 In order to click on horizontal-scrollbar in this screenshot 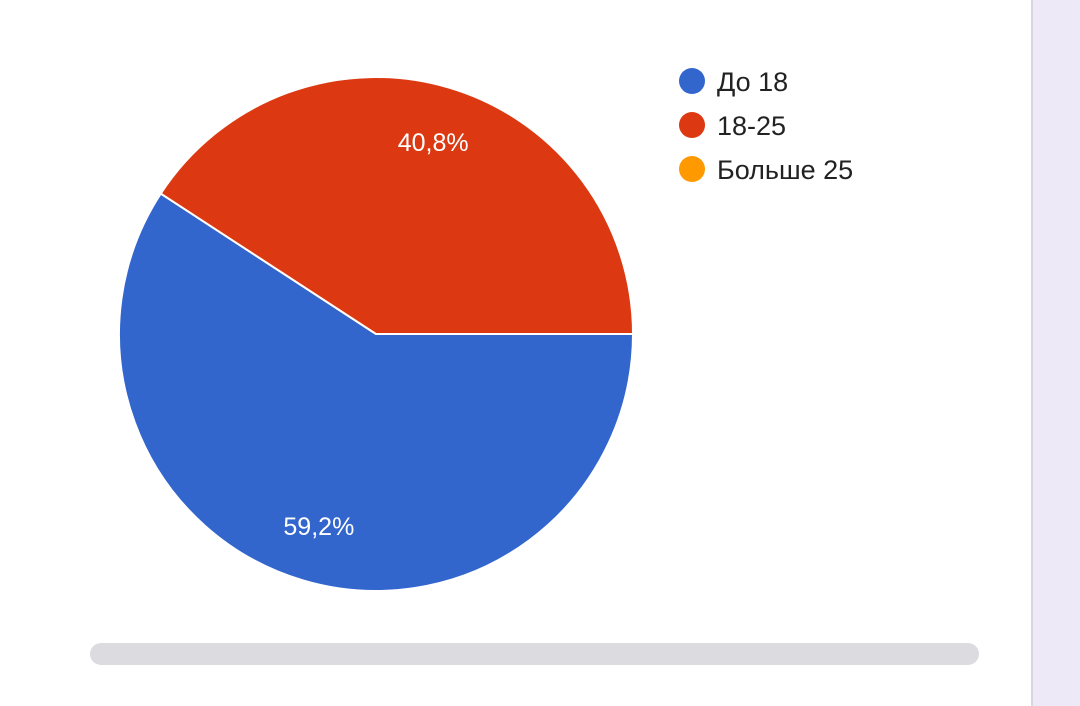, I will do `click(534, 654)`.